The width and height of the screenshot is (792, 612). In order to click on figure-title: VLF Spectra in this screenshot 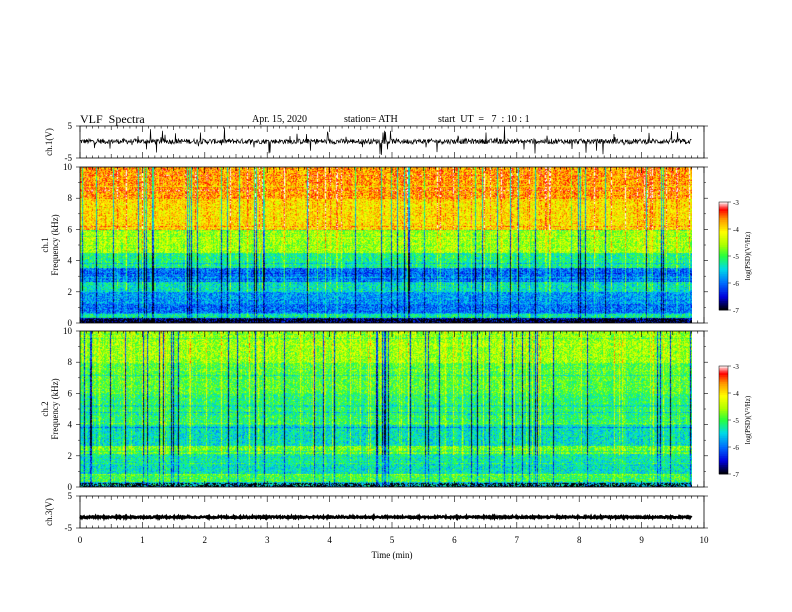, I will do `click(112, 119)`.